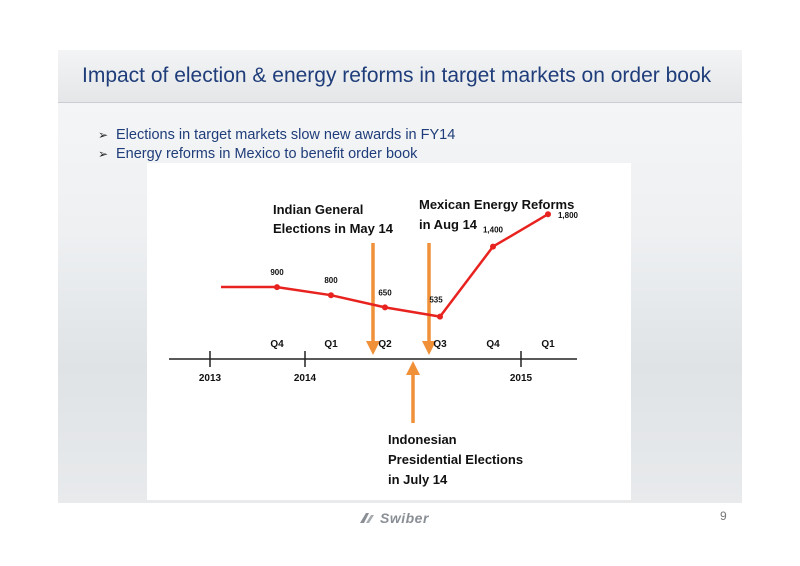 This screenshot has width=800, height=566. What do you see at coordinates (436, 300) in the screenshot?
I see `value-label: 535` at bounding box center [436, 300].